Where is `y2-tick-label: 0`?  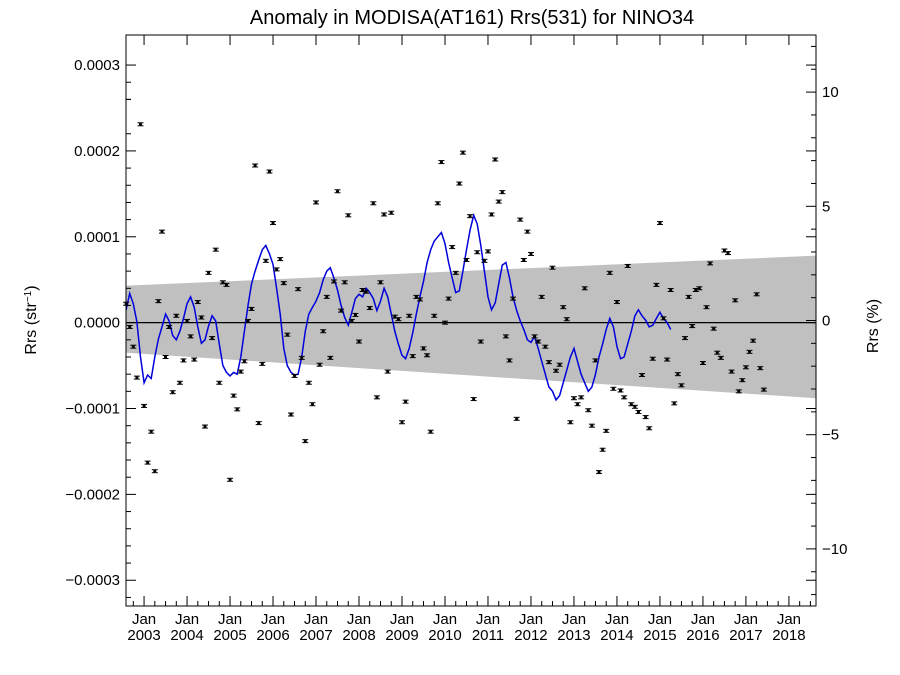 y2-tick-label: 0 is located at coordinates (826, 321).